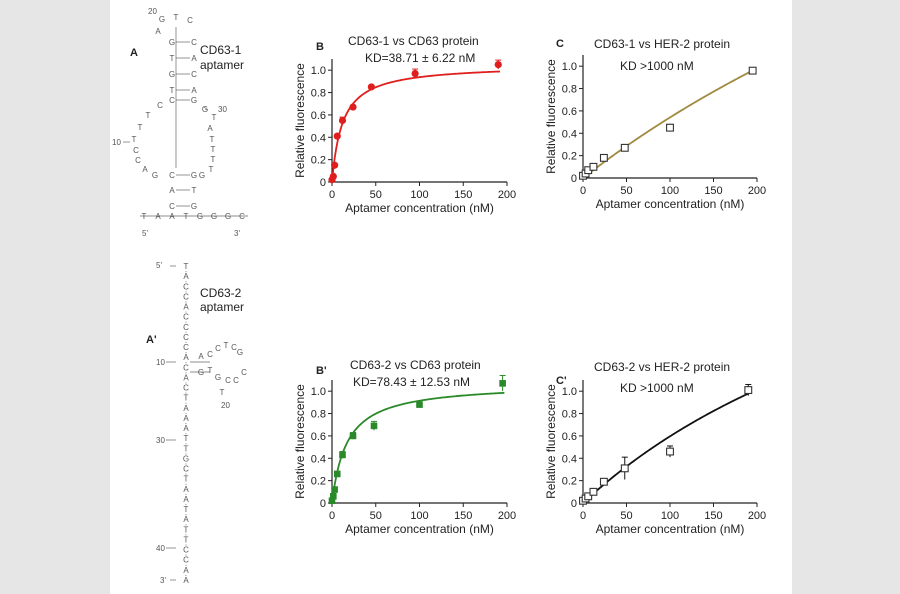  I want to click on y-tick-label: 0.4, so click(569, 134).